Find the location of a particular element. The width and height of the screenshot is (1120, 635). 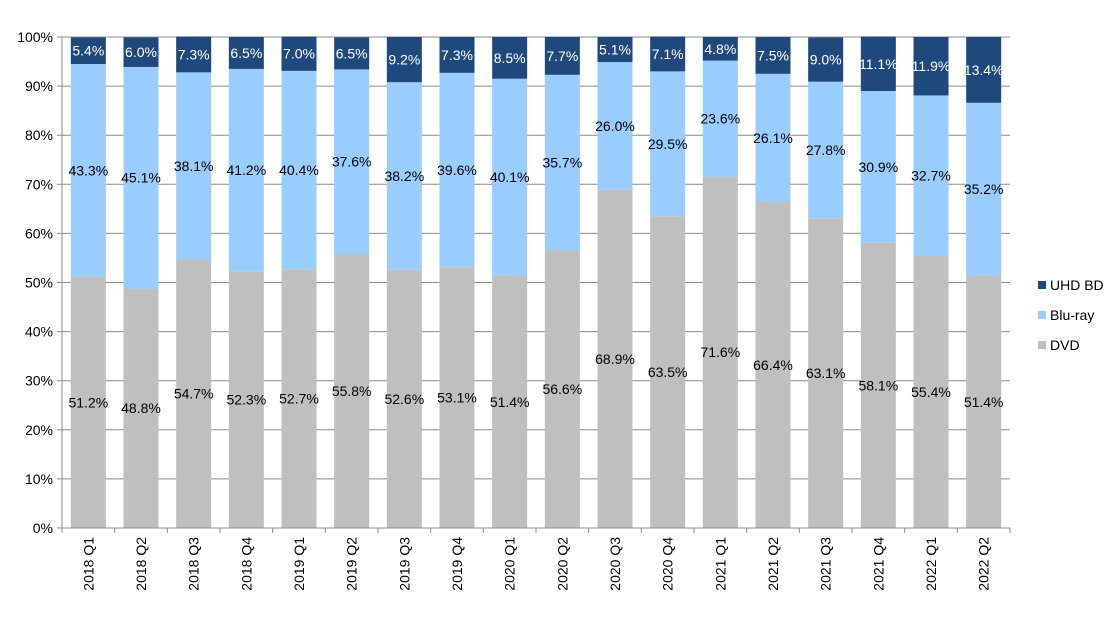

x-category-label: 2018 Q4 is located at coordinates (246, 564).